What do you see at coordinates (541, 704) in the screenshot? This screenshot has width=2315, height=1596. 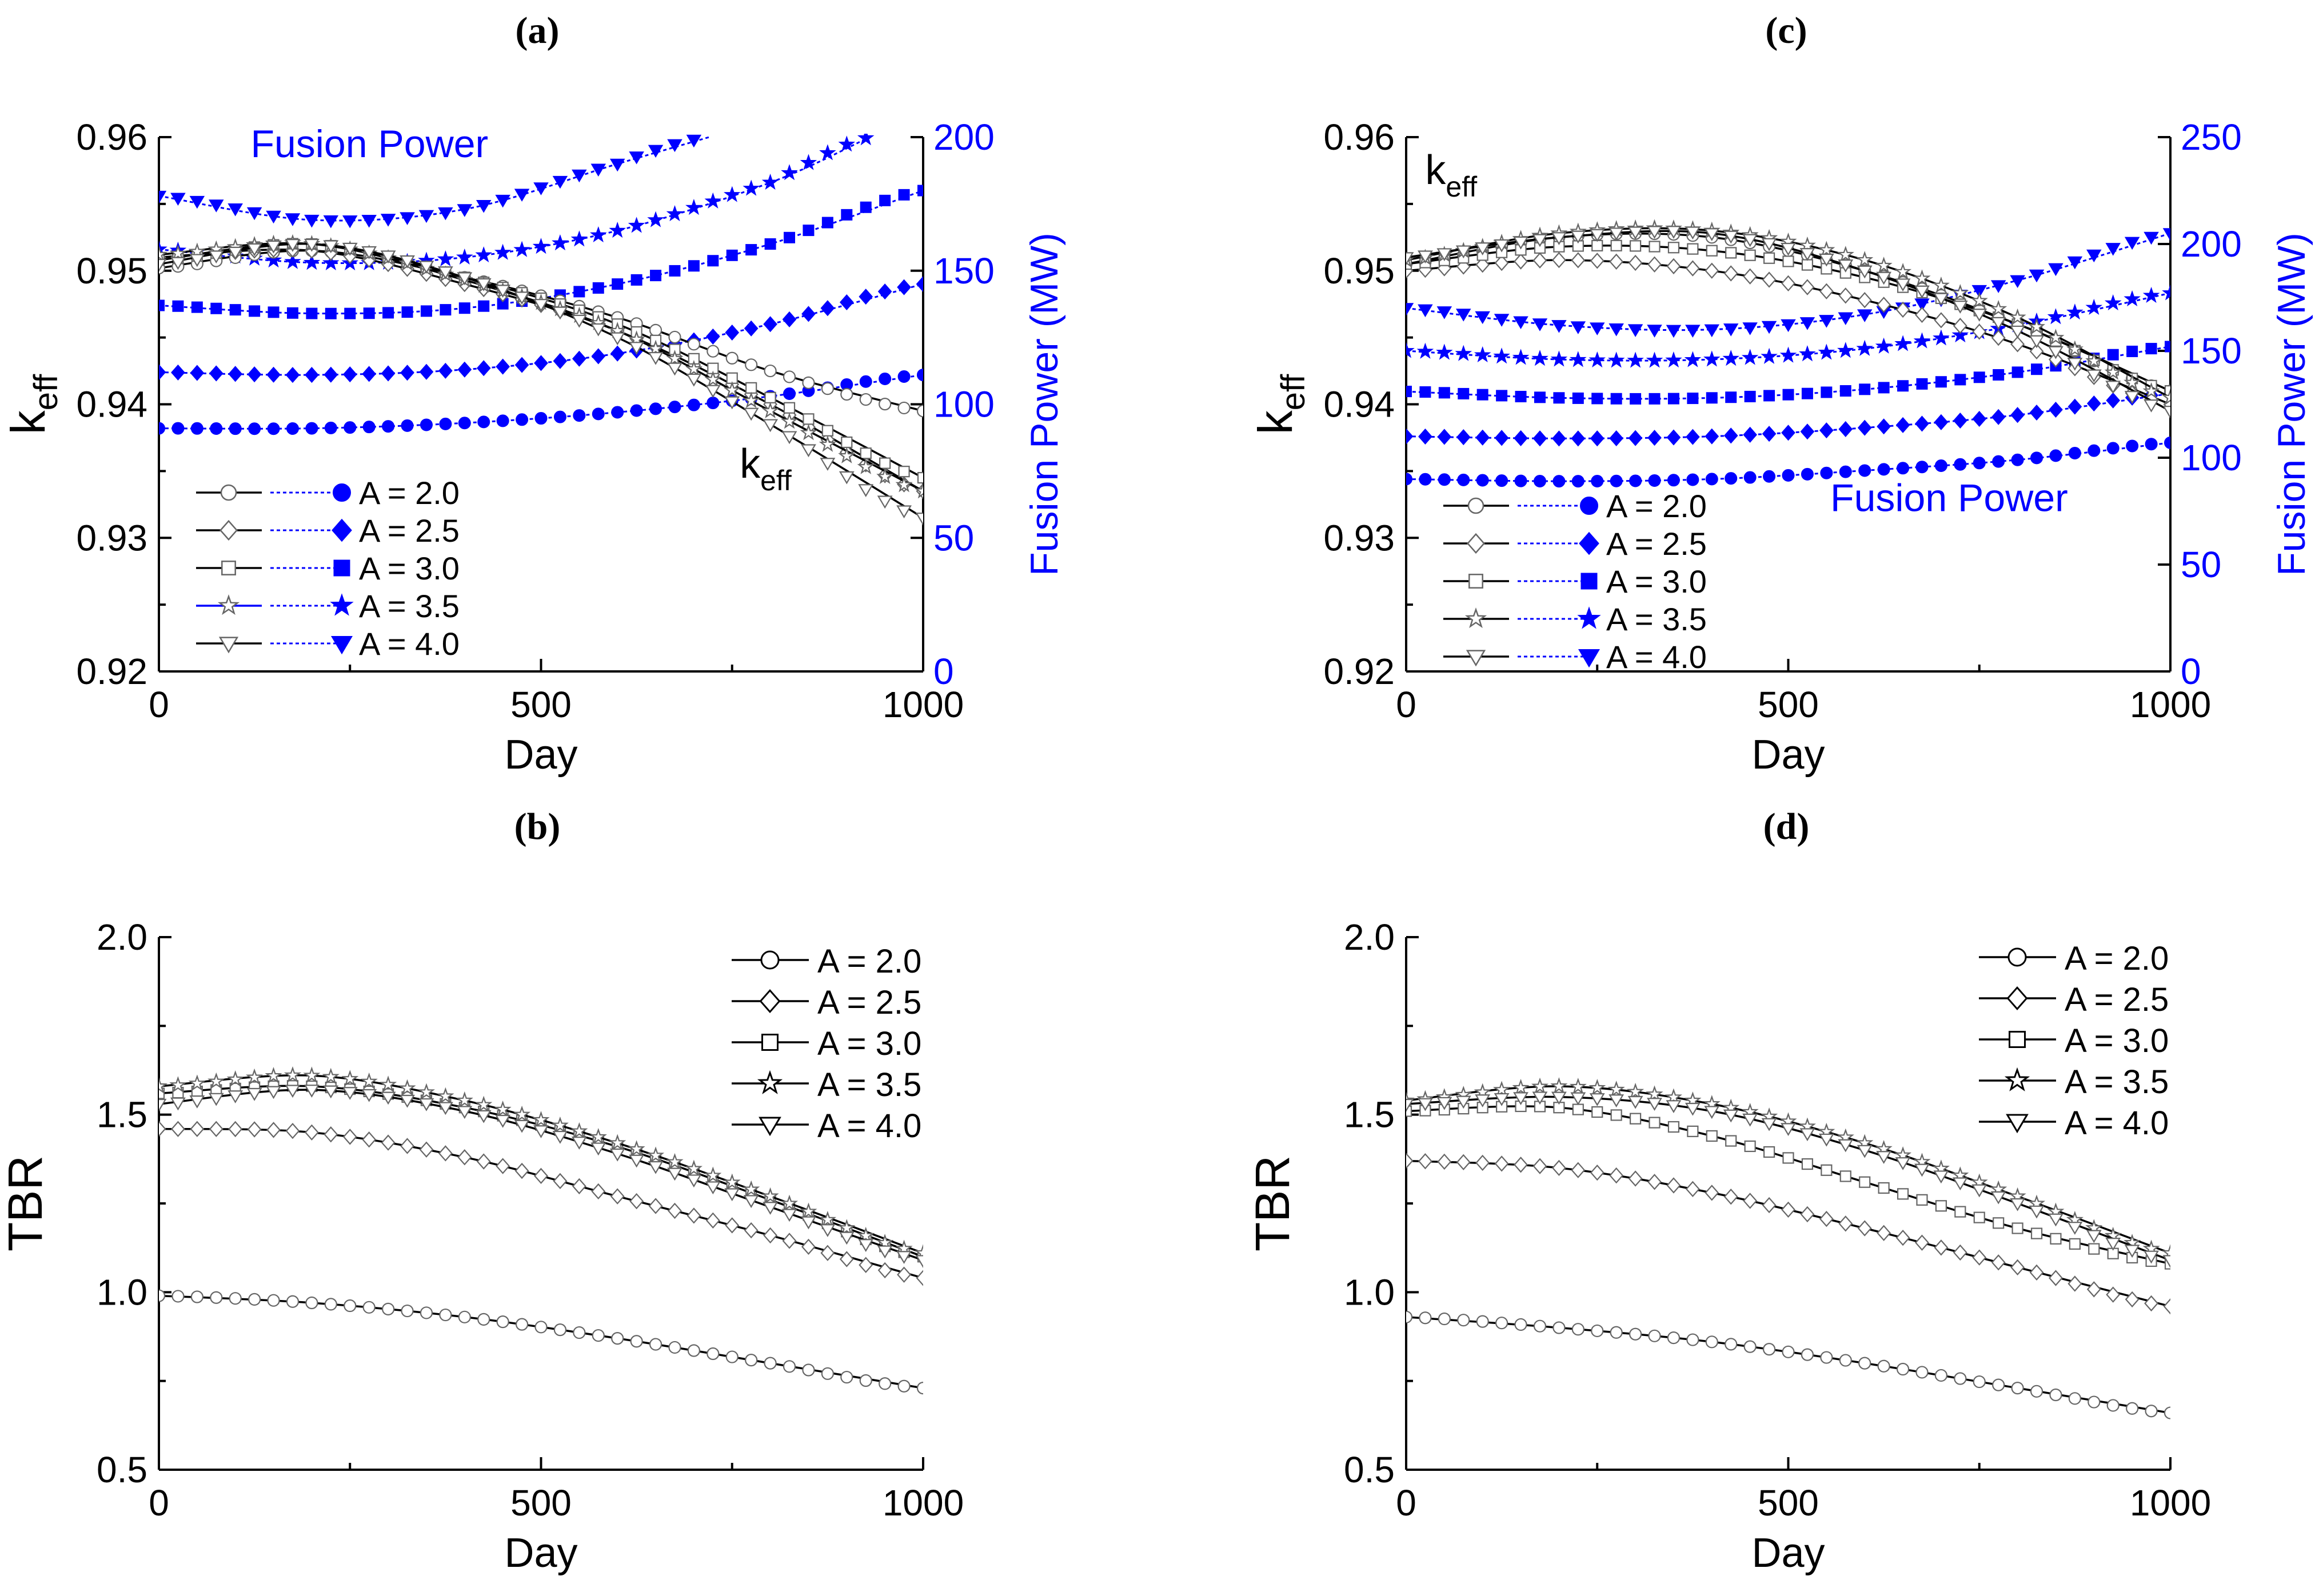 I see `x-tick-label: 500` at bounding box center [541, 704].